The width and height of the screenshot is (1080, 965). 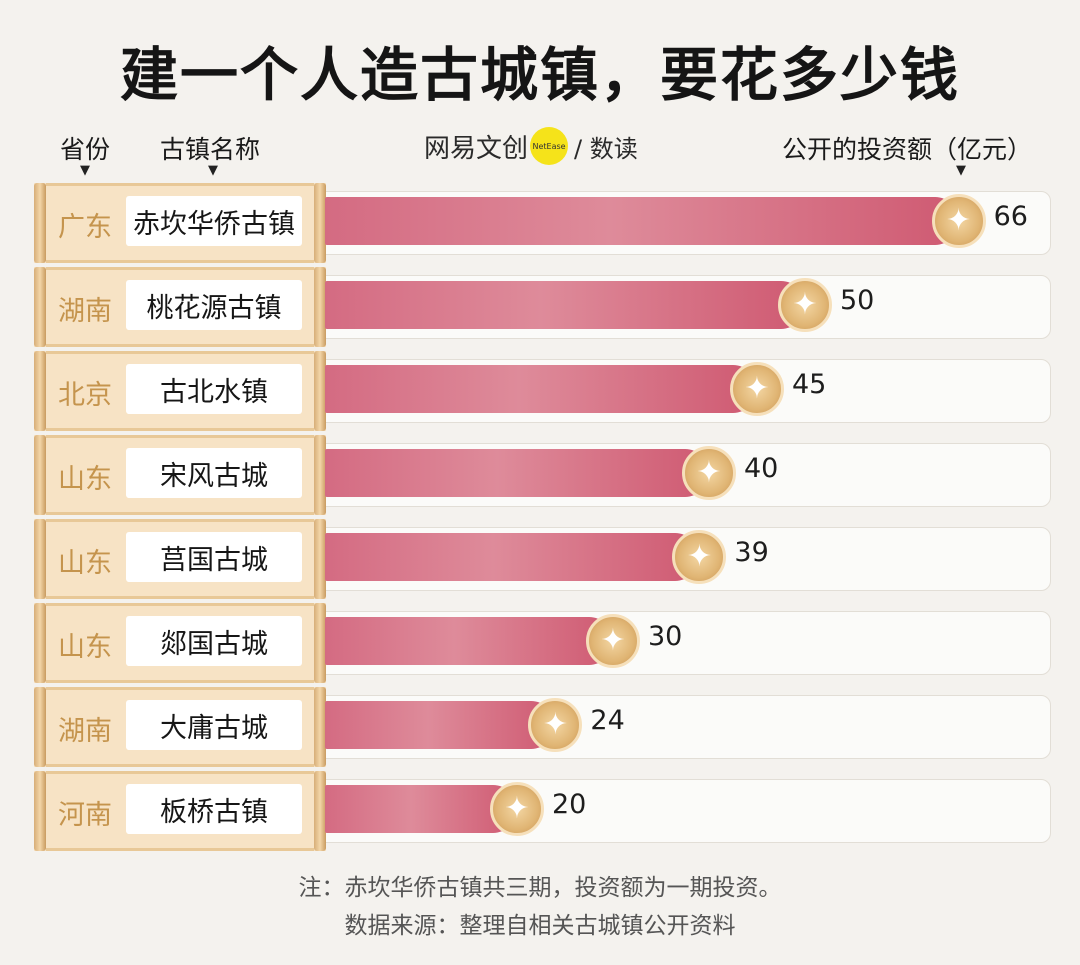 I want to click on brand-badge: NetEase, so click(x=549, y=146).